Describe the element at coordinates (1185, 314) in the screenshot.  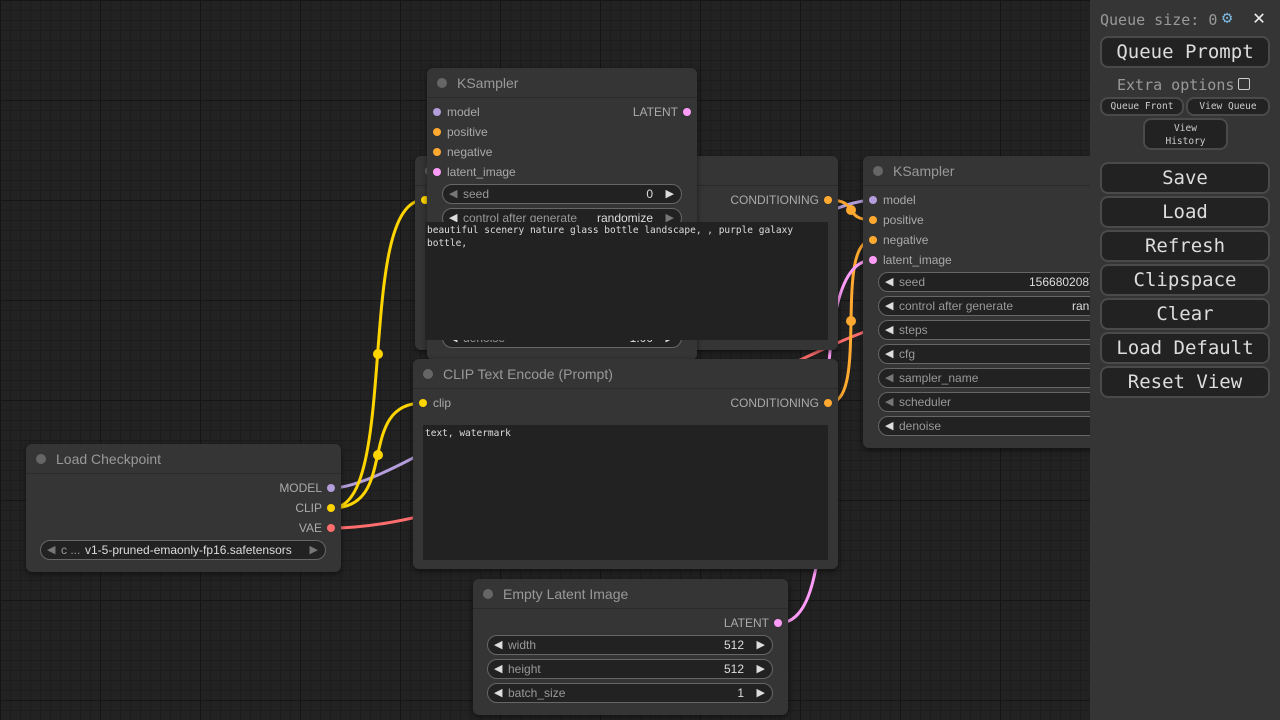
I see `clear-button: Clear` at that location.